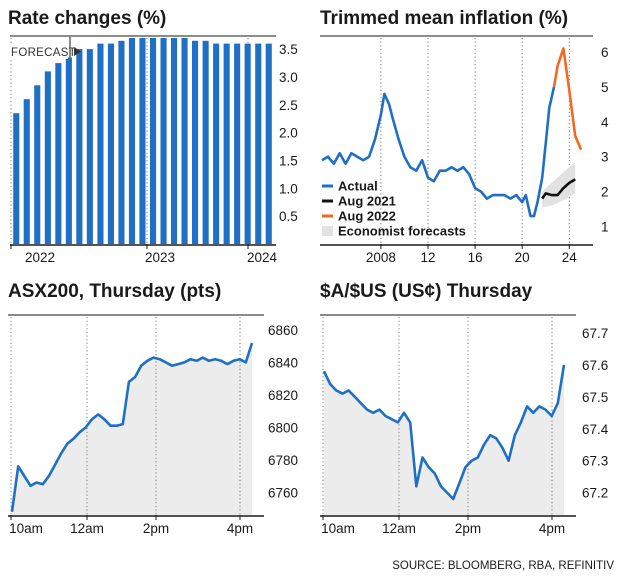 Image resolution: width=620 pixels, height=577 pixels. I want to click on rate-y-tick: 2.0, so click(288, 133).